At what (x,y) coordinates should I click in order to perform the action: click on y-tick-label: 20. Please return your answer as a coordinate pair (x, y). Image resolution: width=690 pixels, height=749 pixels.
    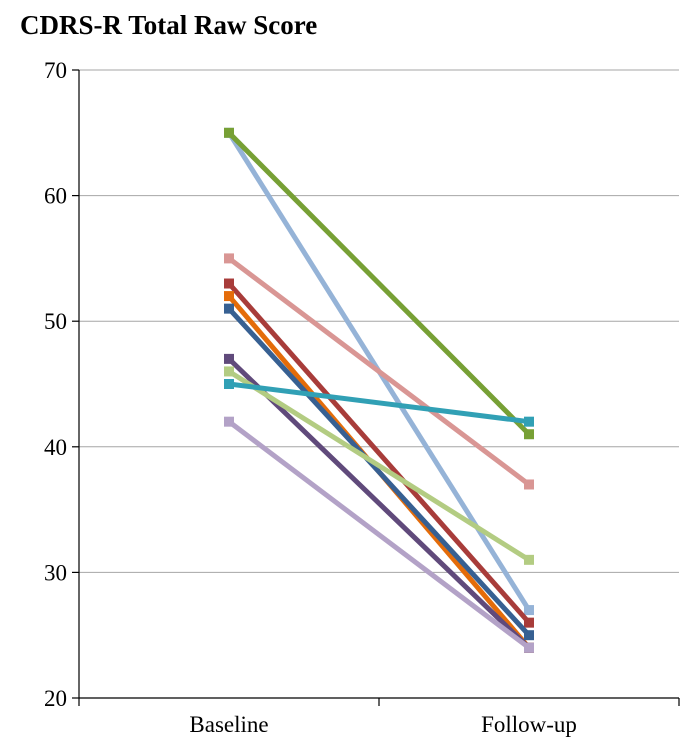
    Looking at the image, I should click on (55, 698).